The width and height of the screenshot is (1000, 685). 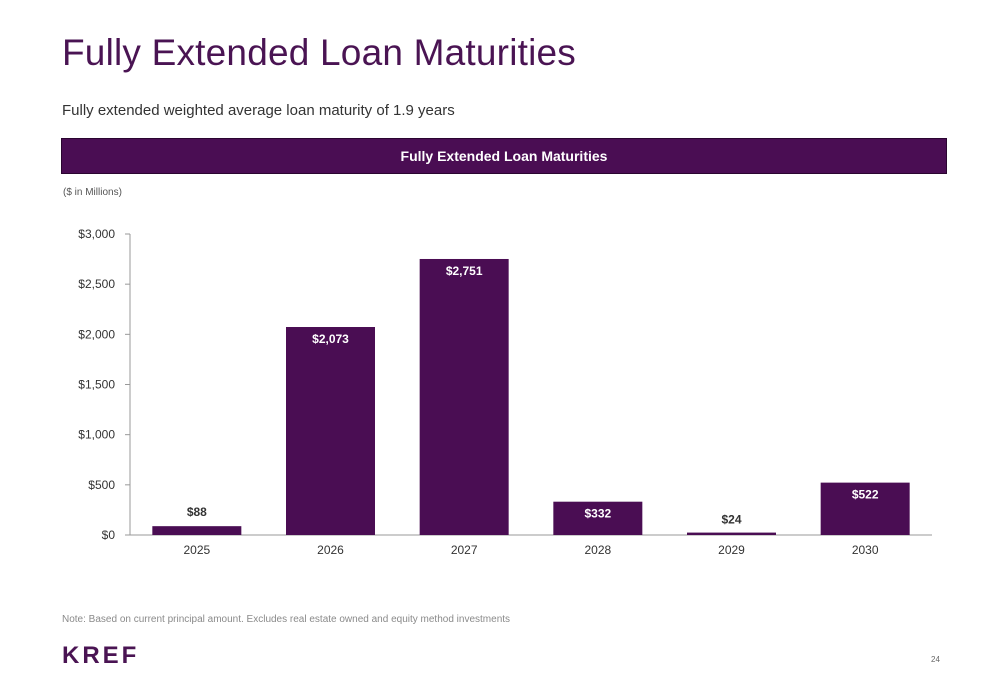 I want to click on x-tick-label: 2030, so click(x=865, y=550).